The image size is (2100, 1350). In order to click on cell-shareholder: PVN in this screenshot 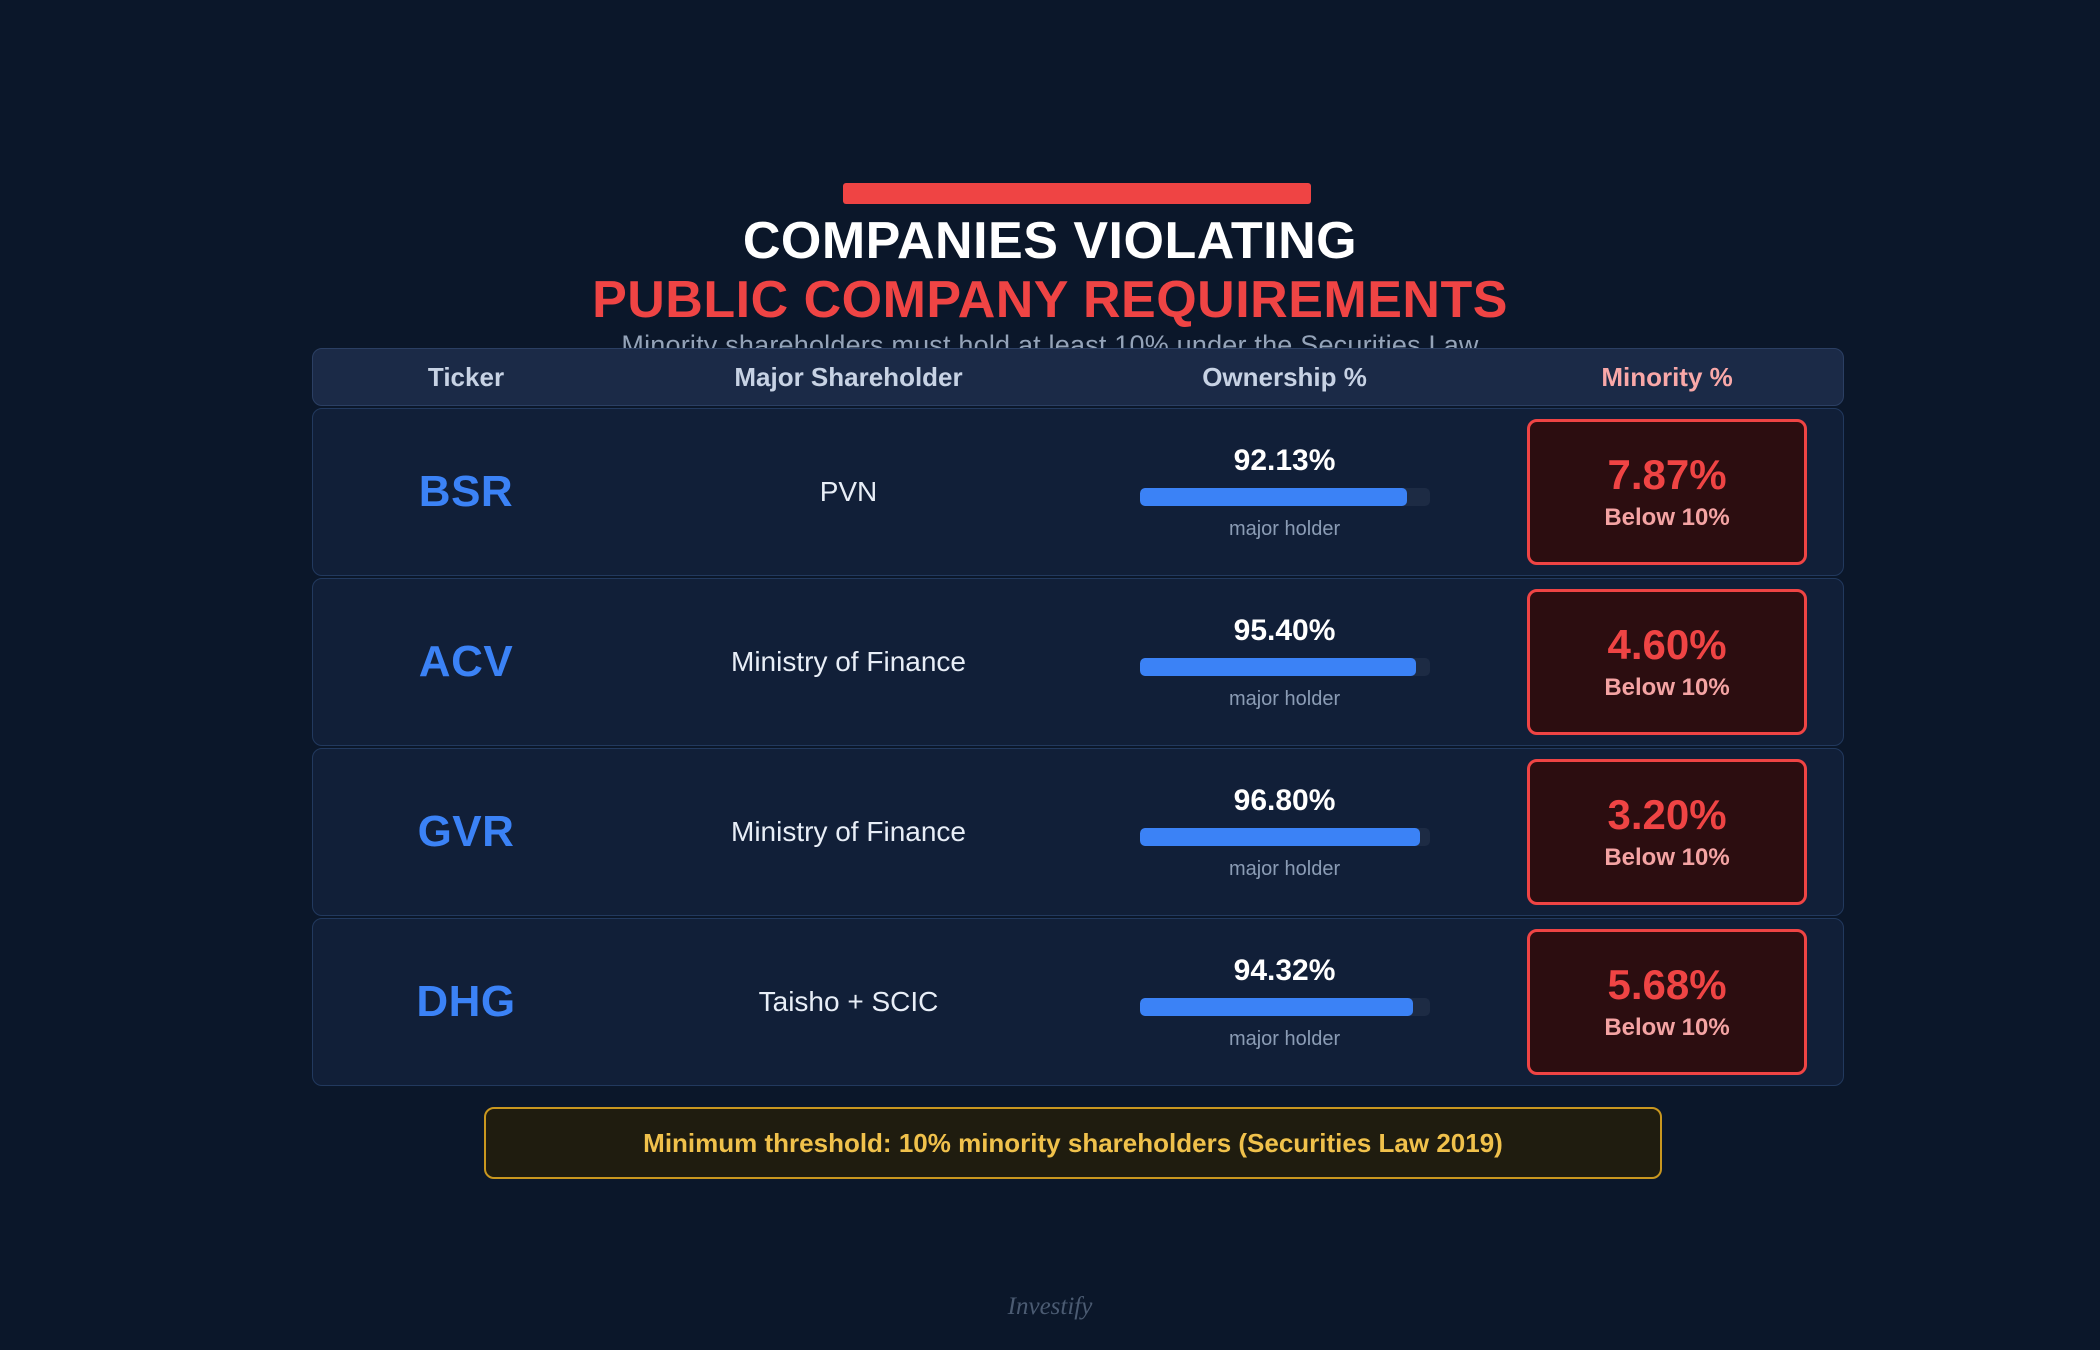, I will do `click(848, 492)`.